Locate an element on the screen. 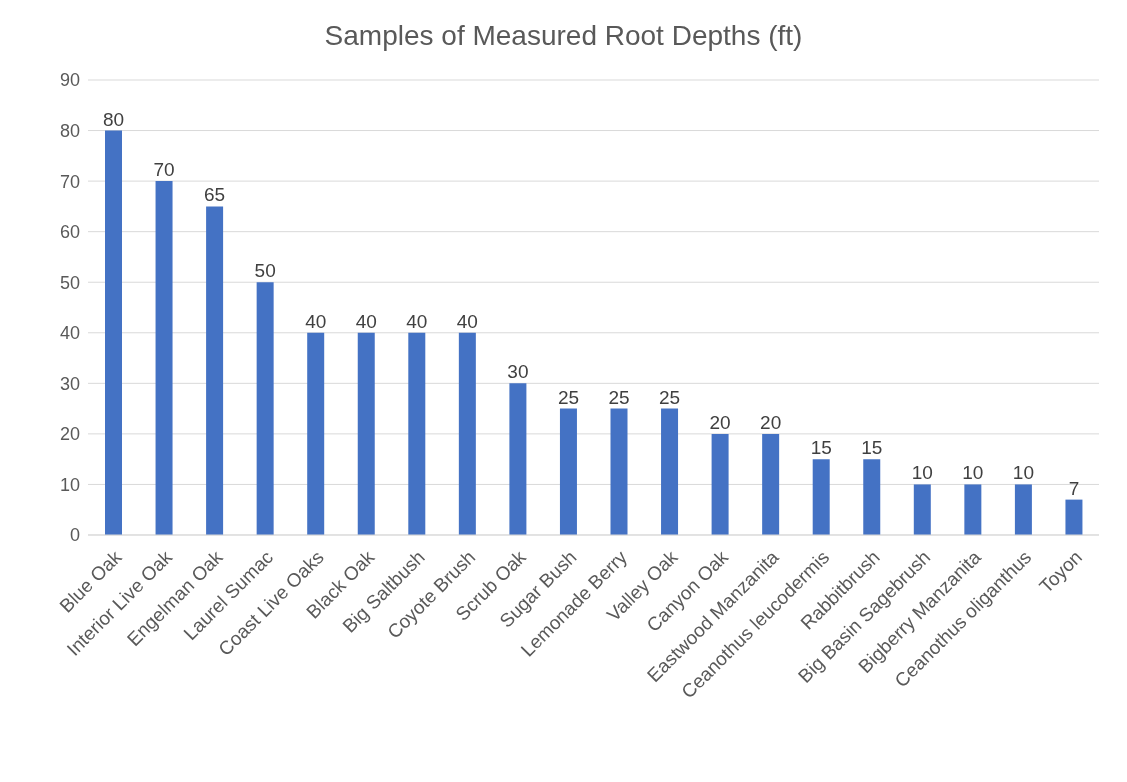 The width and height of the screenshot is (1127, 782). y-tick-label: 10 is located at coordinates (69, 484).